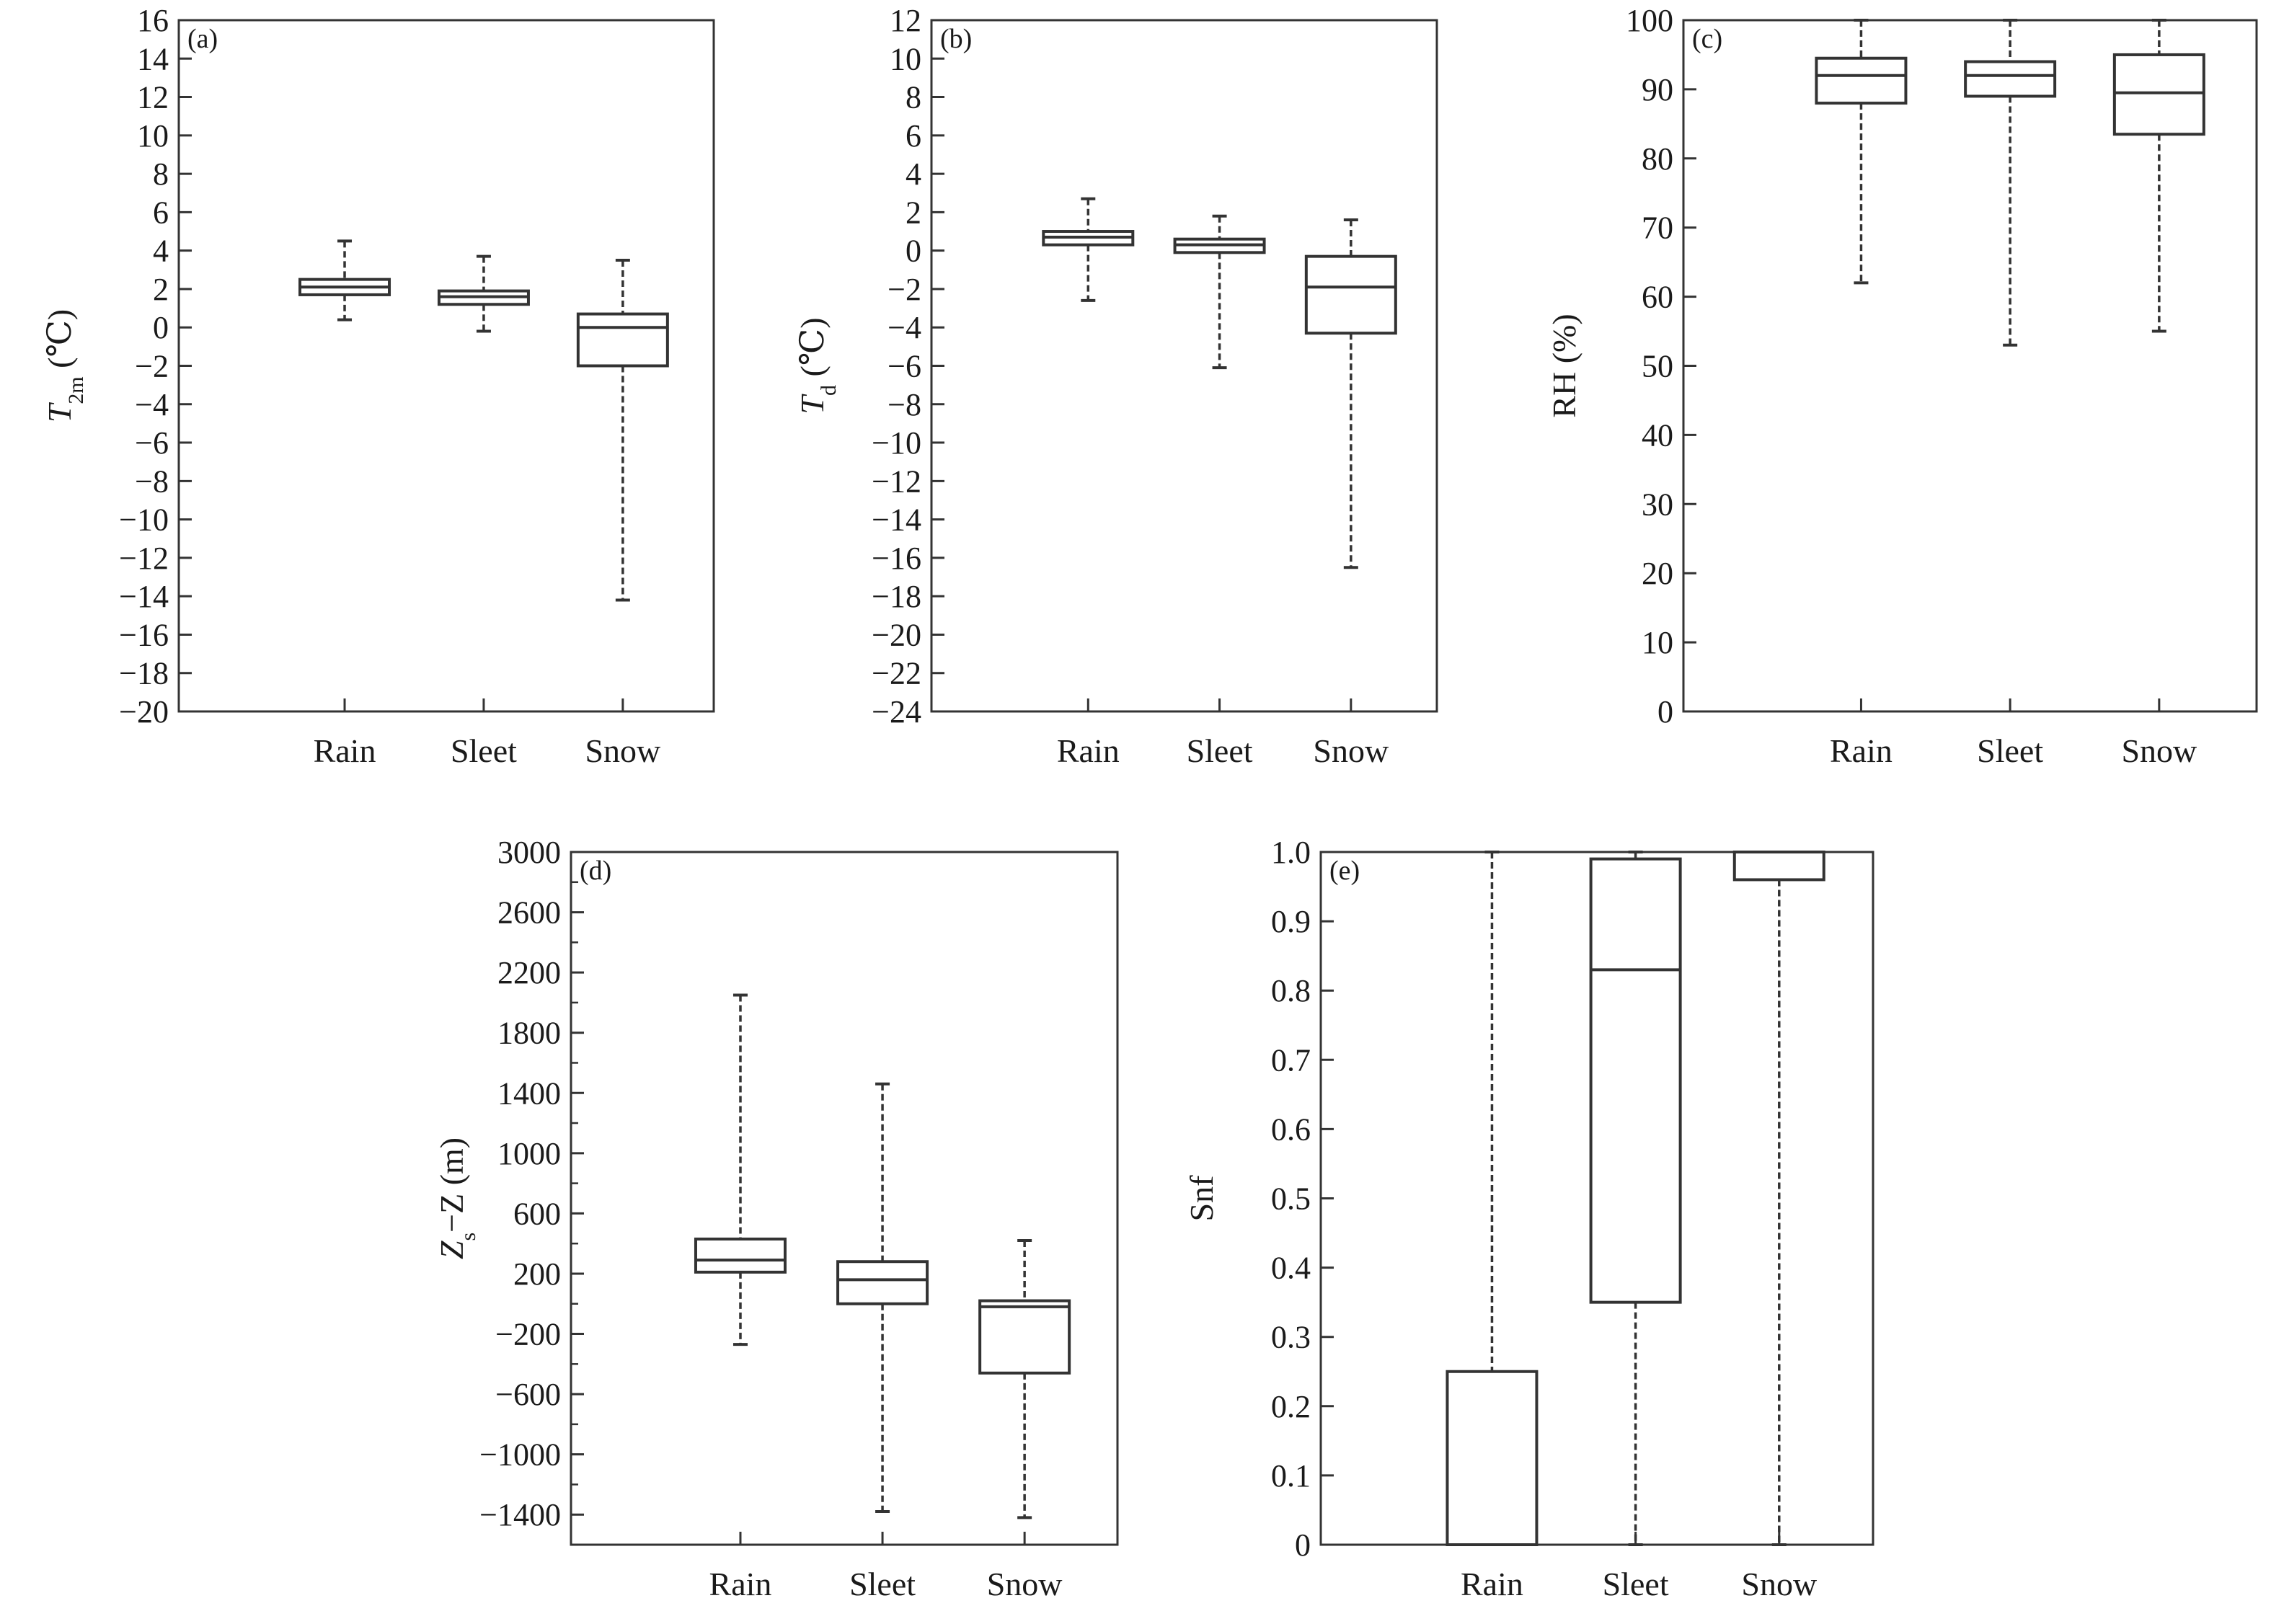 The width and height of the screenshot is (2271, 1624). What do you see at coordinates (1564, 395) in the screenshot?
I see `y-axis-title-main: RH` at bounding box center [1564, 395].